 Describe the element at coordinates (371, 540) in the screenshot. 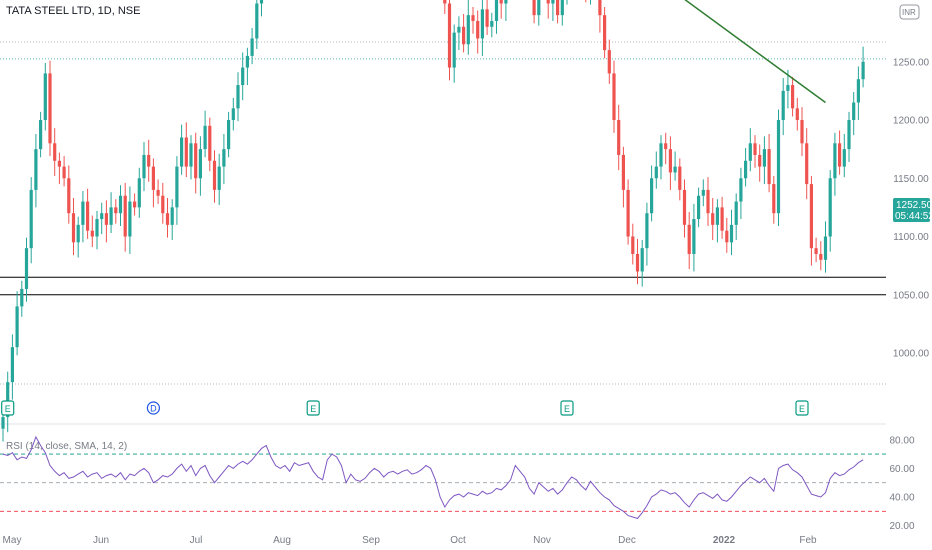

I see `time-tick-label: Sep` at that location.